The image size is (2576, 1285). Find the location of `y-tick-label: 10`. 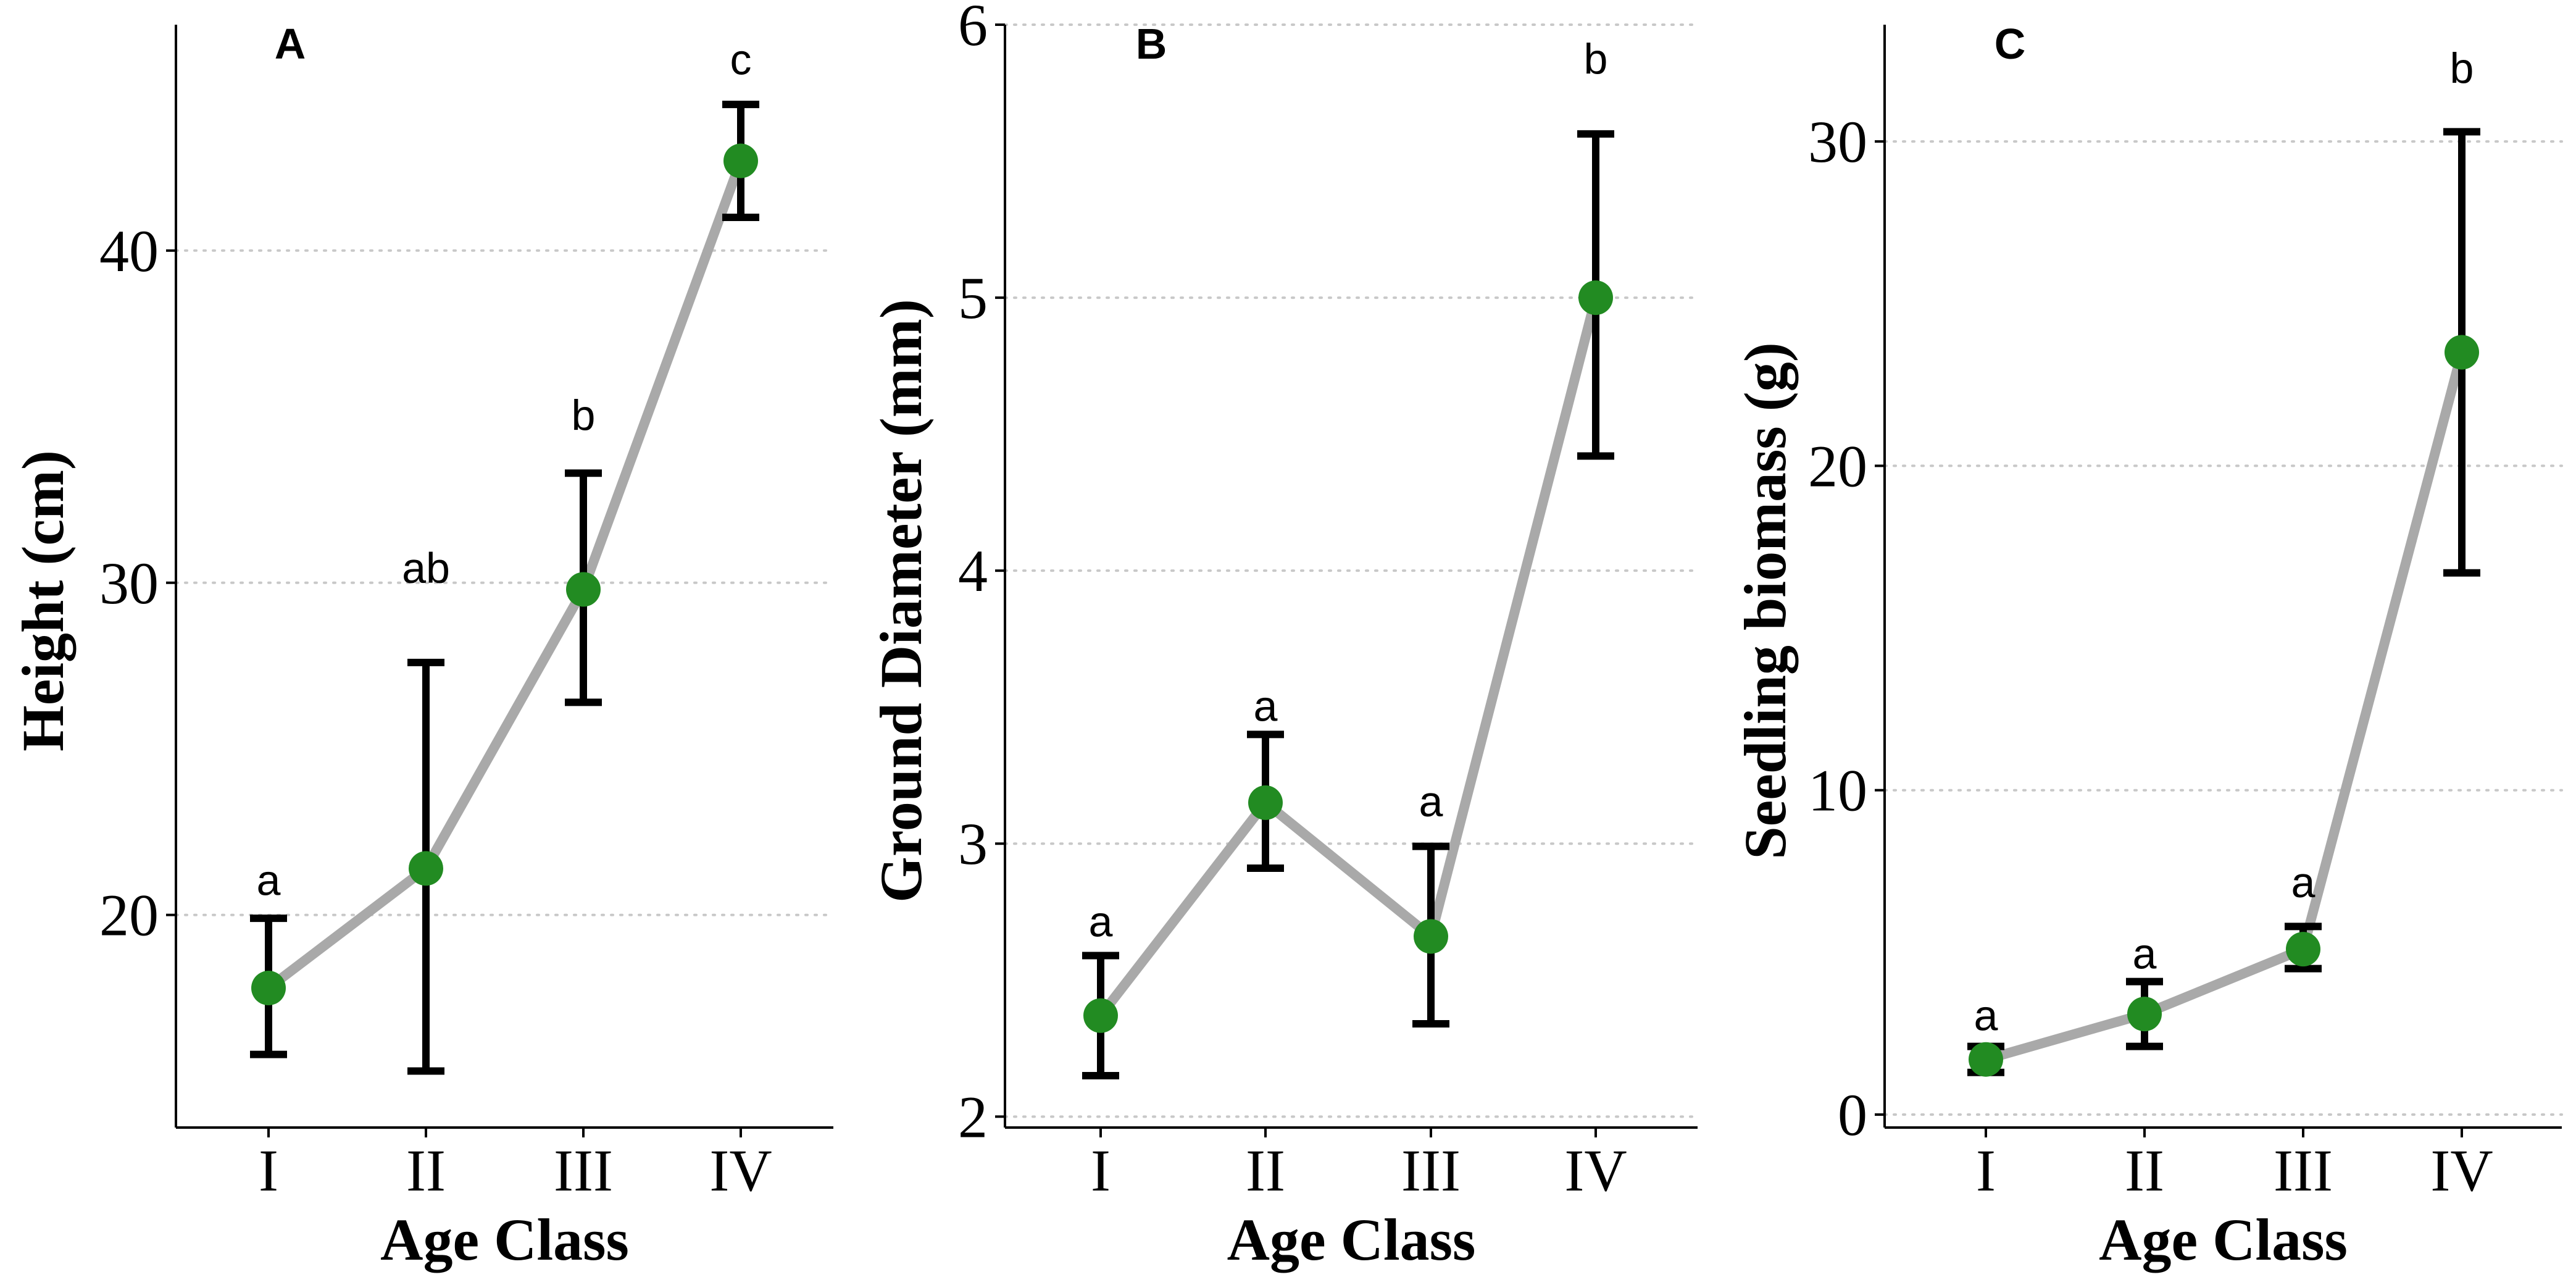

y-tick-label: 10 is located at coordinates (1837, 791).